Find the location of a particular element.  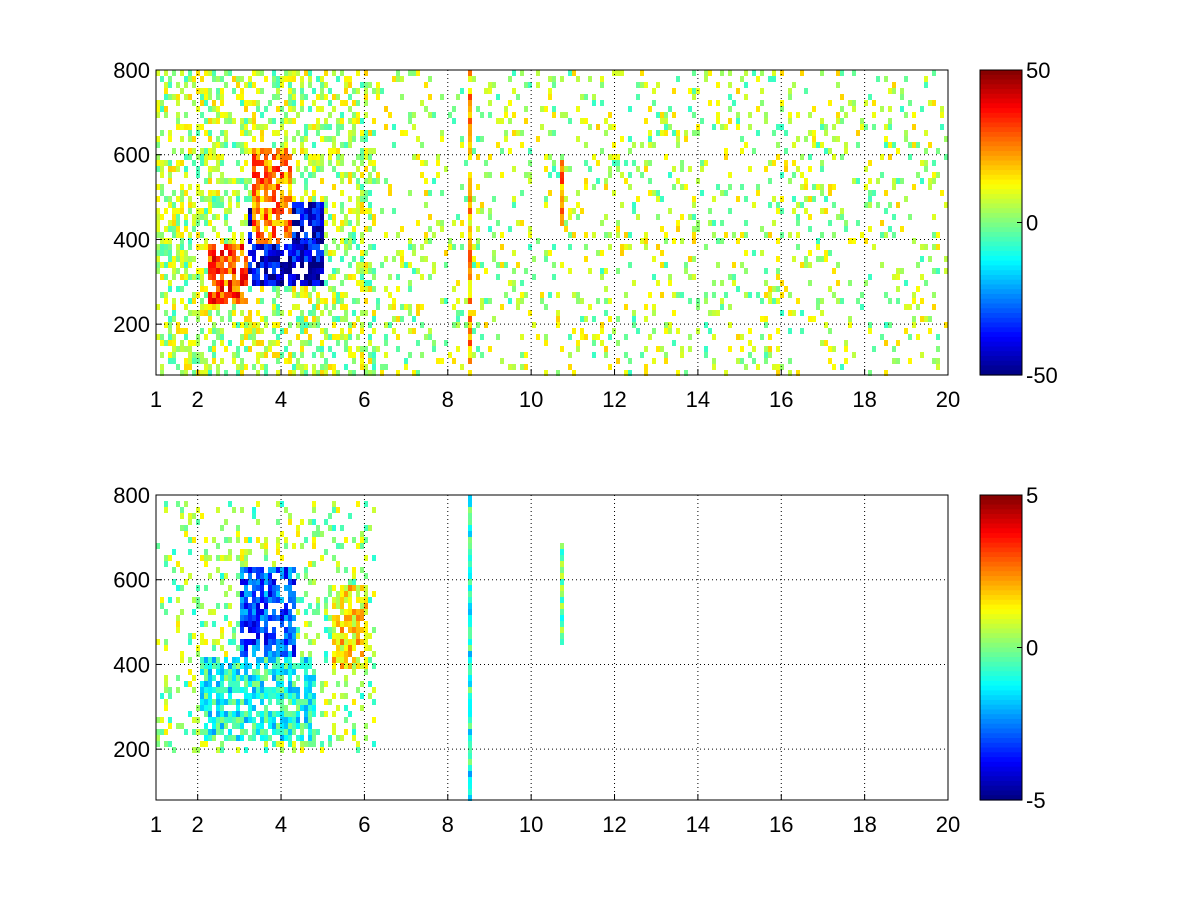

colorbar-tick-label: 50 is located at coordinates (1038, 70).